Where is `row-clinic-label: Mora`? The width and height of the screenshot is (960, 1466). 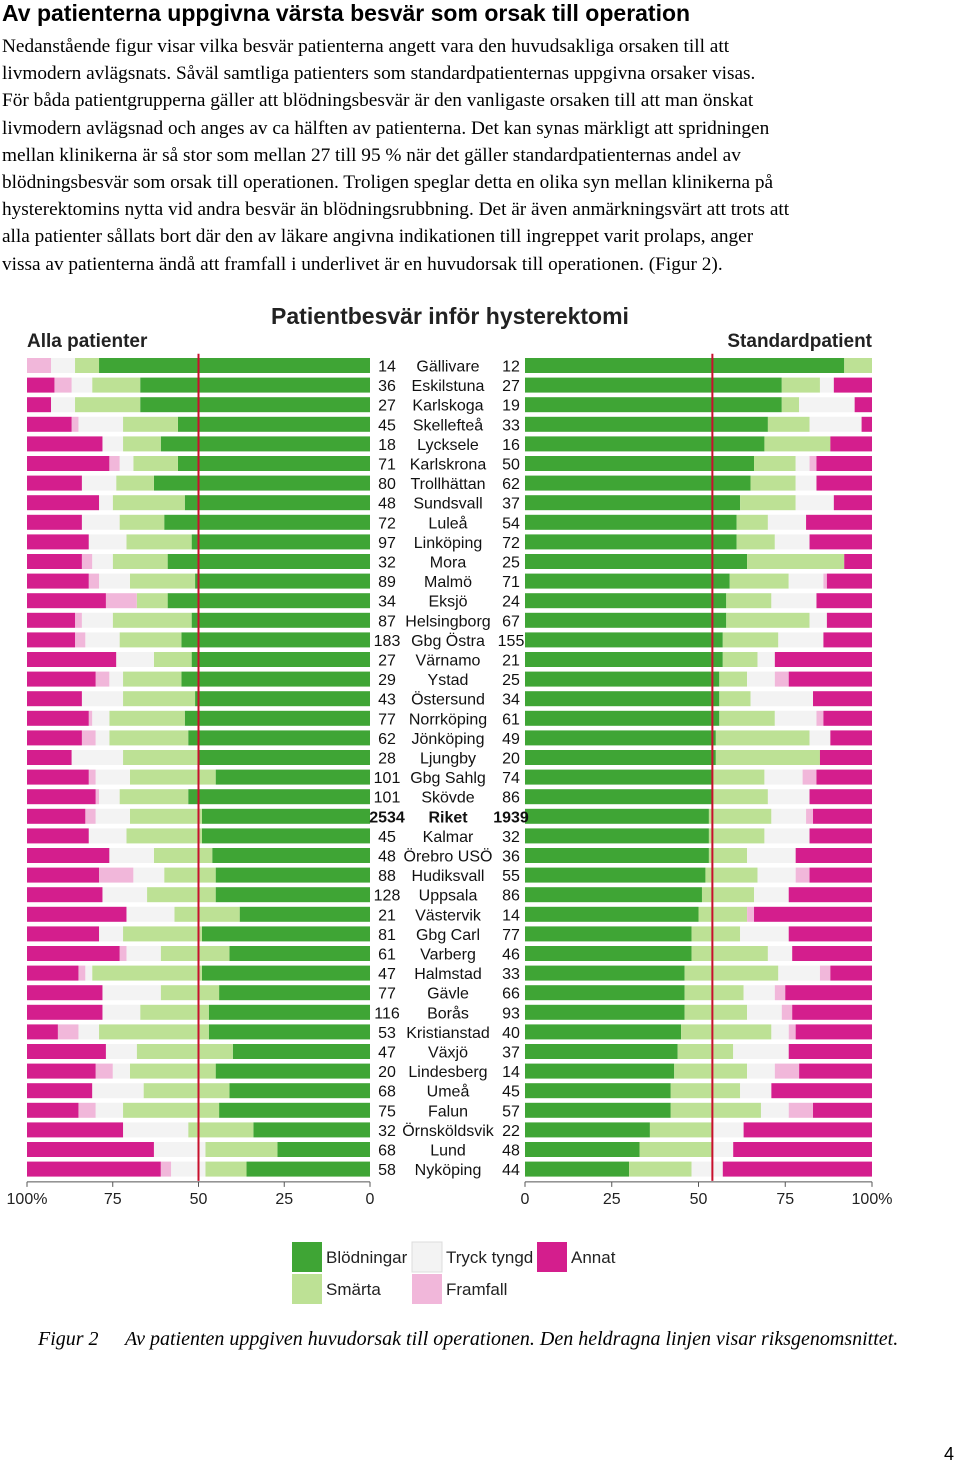
row-clinic-label: Mora is located at coordinates (448, 563).